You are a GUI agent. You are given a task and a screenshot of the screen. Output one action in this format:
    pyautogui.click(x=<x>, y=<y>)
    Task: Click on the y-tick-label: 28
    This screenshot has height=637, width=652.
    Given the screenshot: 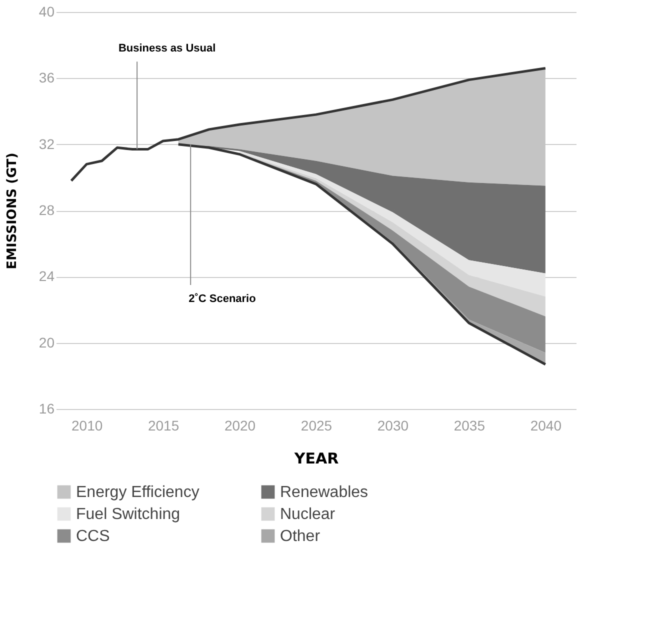 What is the action you would take?
    pyautogui.click(x=46, y=210)
    